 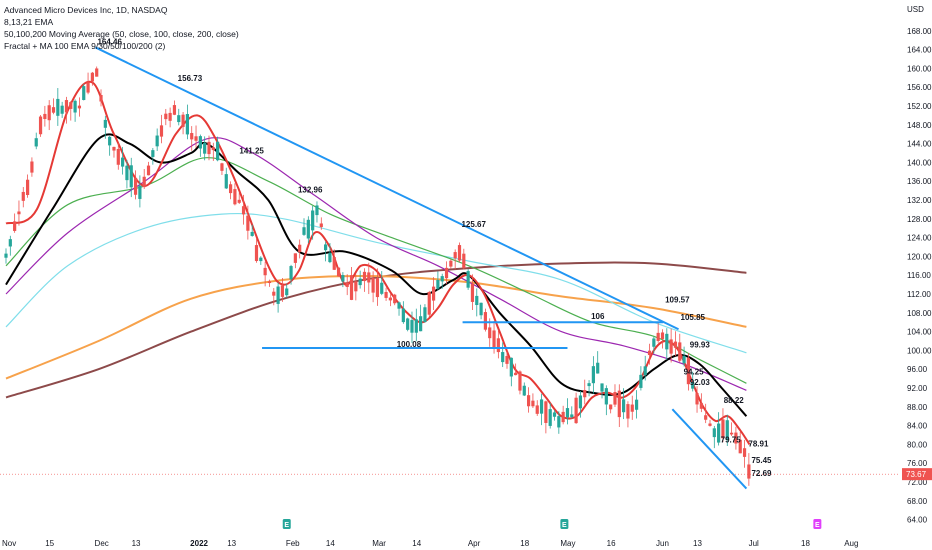 I want to click on y-tick-label: 84.00, so click(x=917, y=426).